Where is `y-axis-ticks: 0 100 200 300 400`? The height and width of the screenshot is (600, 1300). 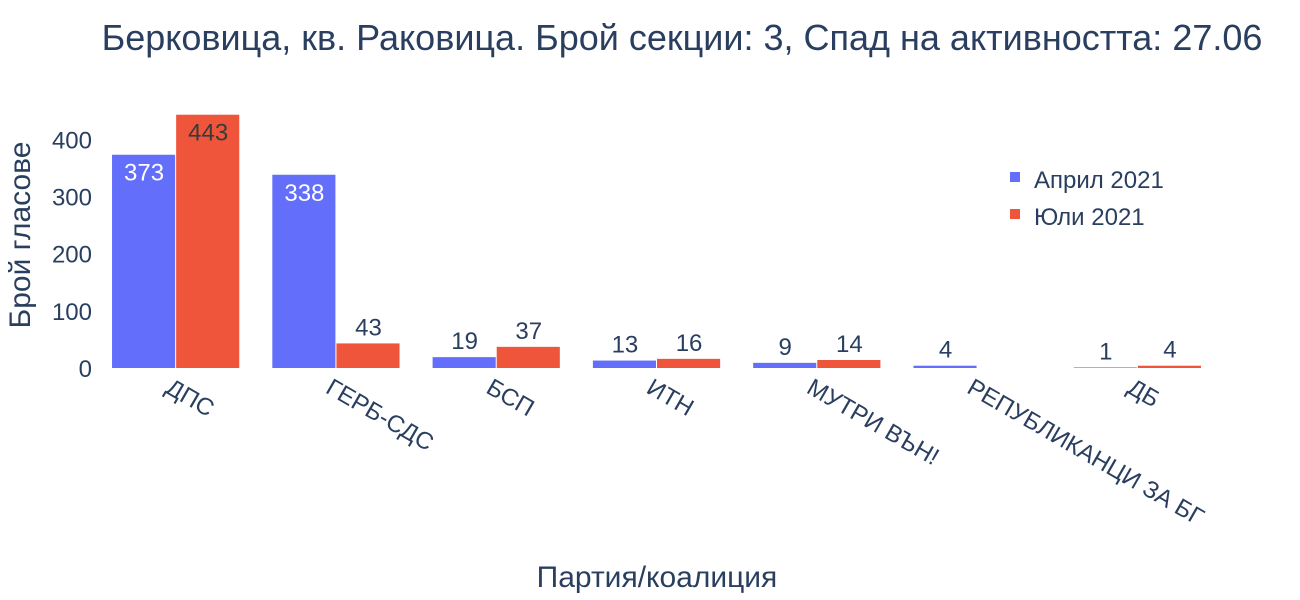 y-axis-ticks: 0 100 200 300 400 is located at coordinates (72, 255).